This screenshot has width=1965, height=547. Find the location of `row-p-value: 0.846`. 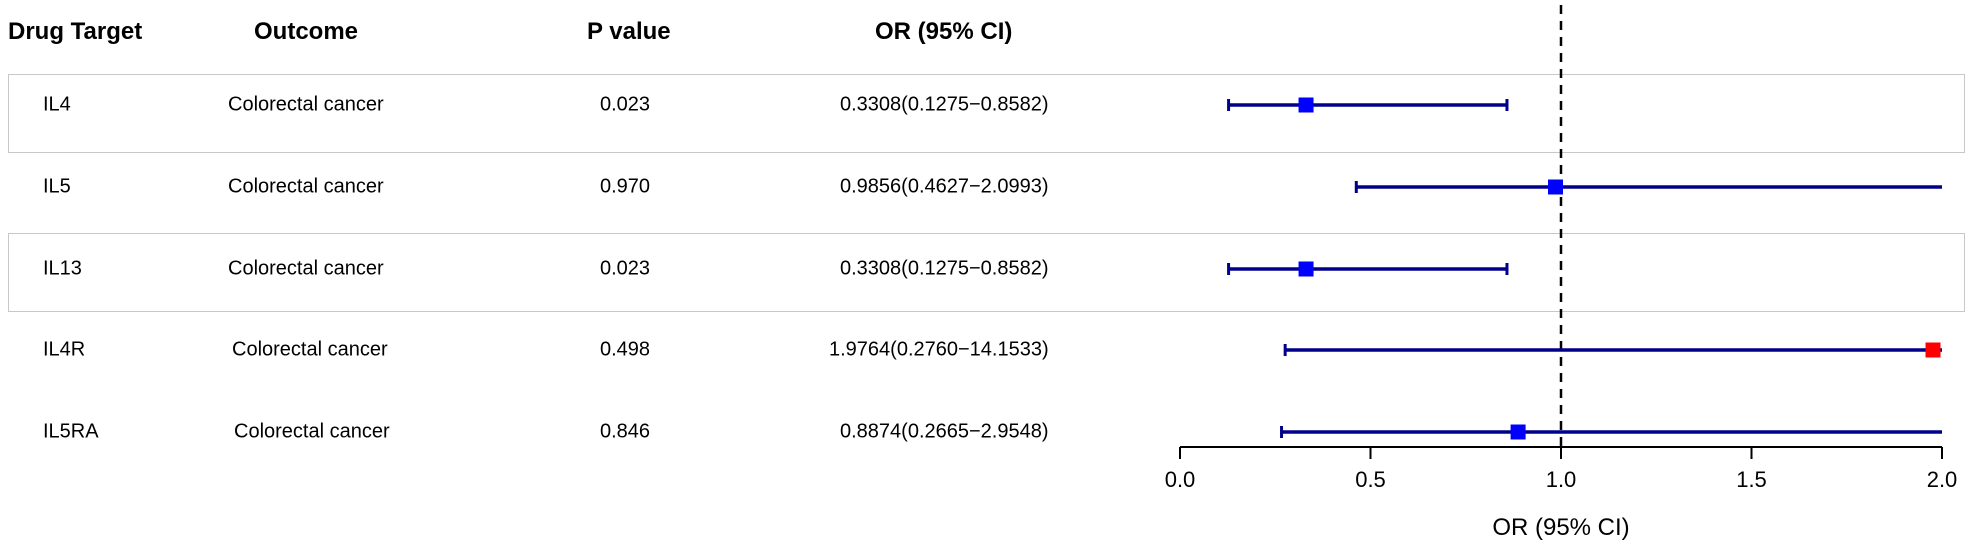

row-p-value: 0.846 is located at coordinates (625, 431).